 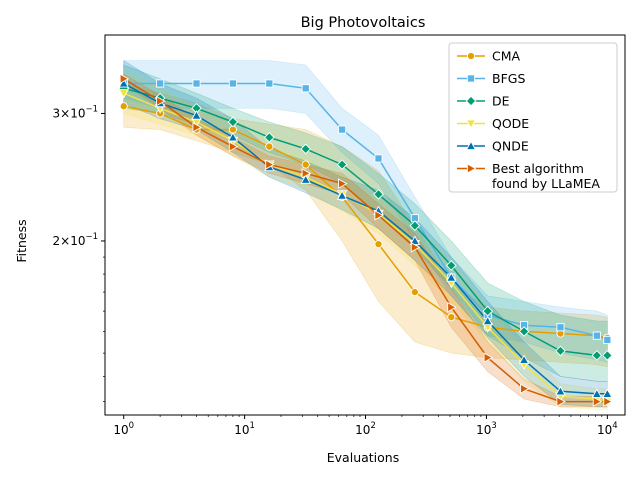 I want to click on y-tick-mantissa: 2, so click(x=56, y=241).